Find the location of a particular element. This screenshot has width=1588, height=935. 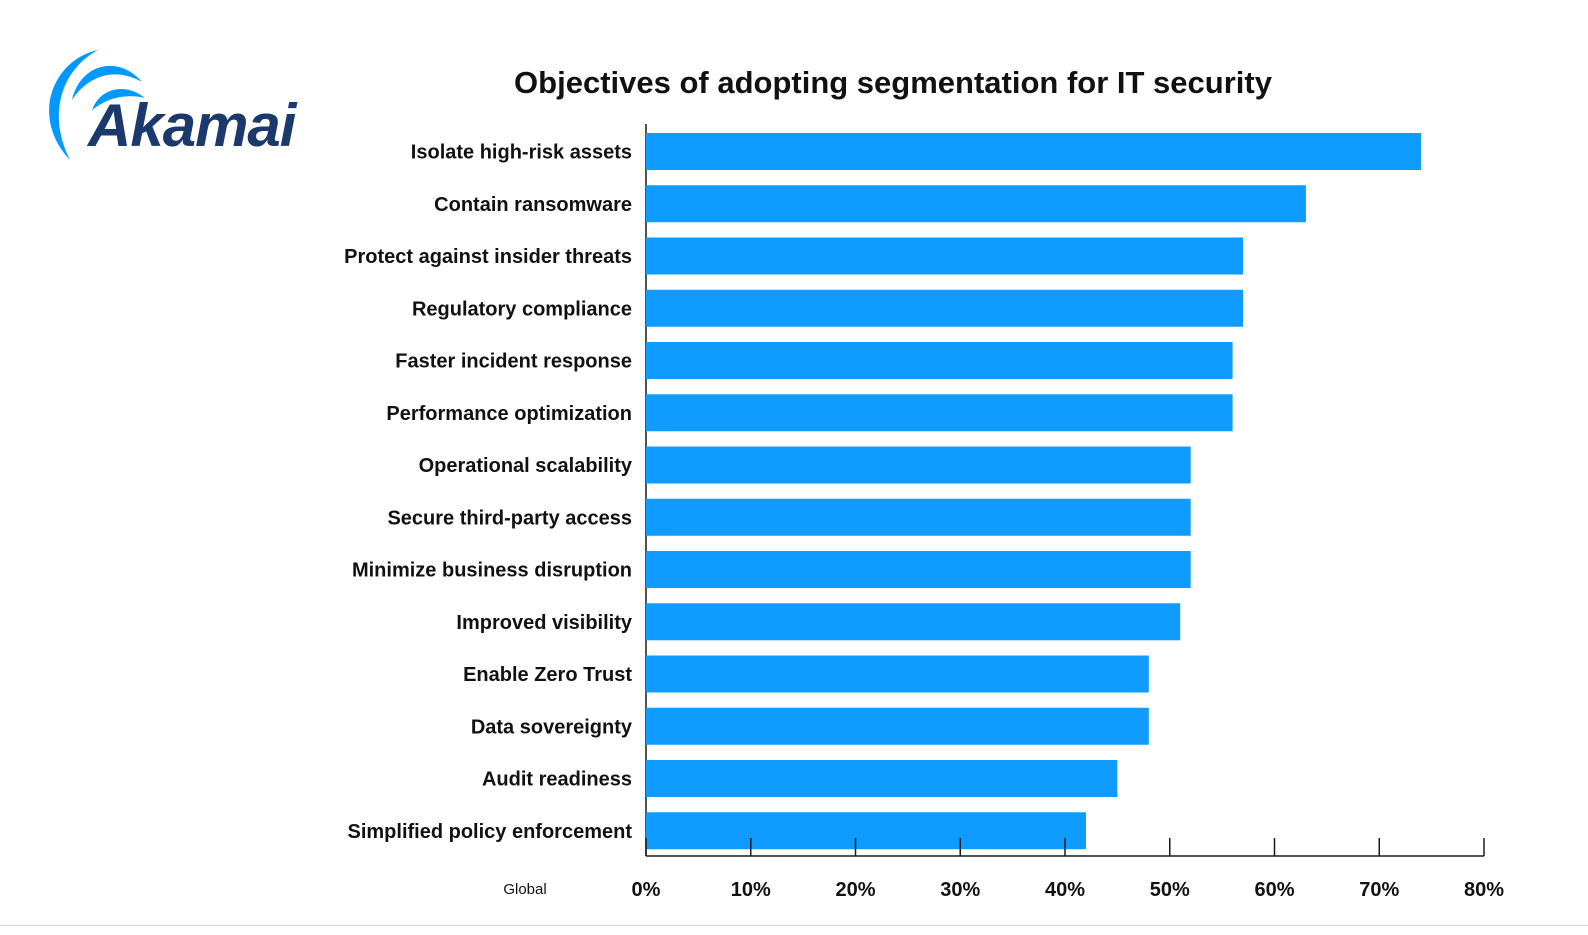

akamai-logo: Akamai is located at coordinates (174, 105).